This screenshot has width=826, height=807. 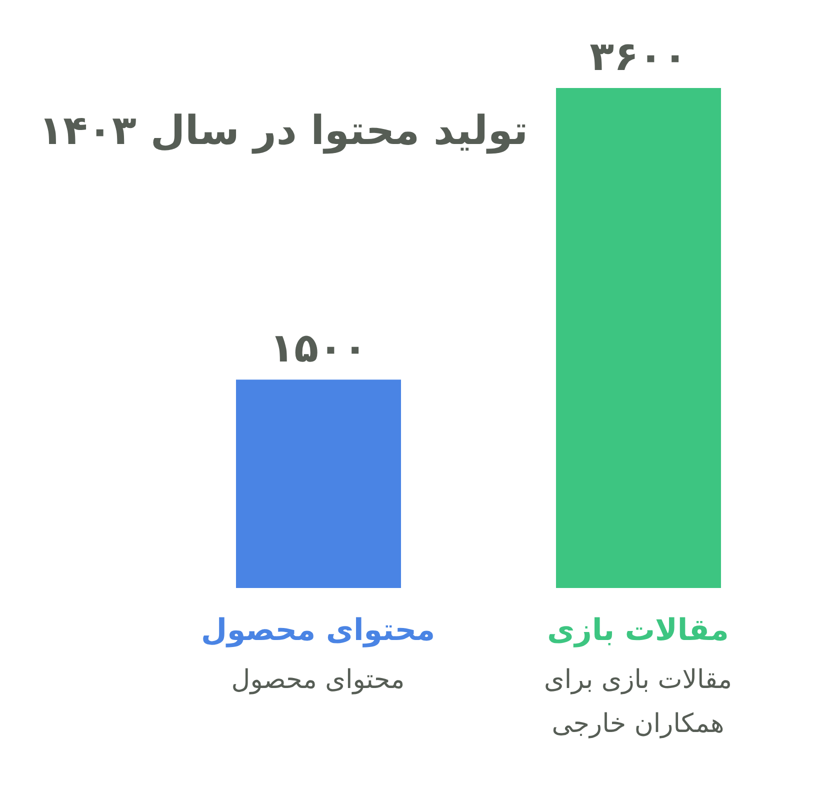 I want to click on x-tick-label: مقالات بازی, so click(x=638, y=630).